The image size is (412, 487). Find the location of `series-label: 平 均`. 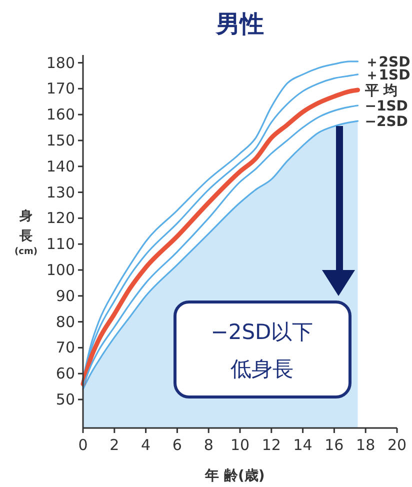

series-label: 平 均 is located at coordinates (381, 90).